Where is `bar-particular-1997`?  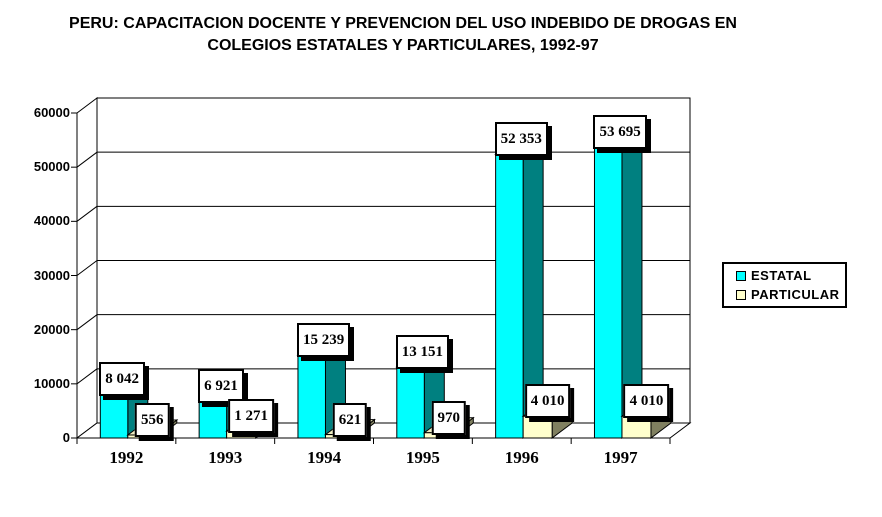
bar-particular-1997 is located at coordinates (636, 427).